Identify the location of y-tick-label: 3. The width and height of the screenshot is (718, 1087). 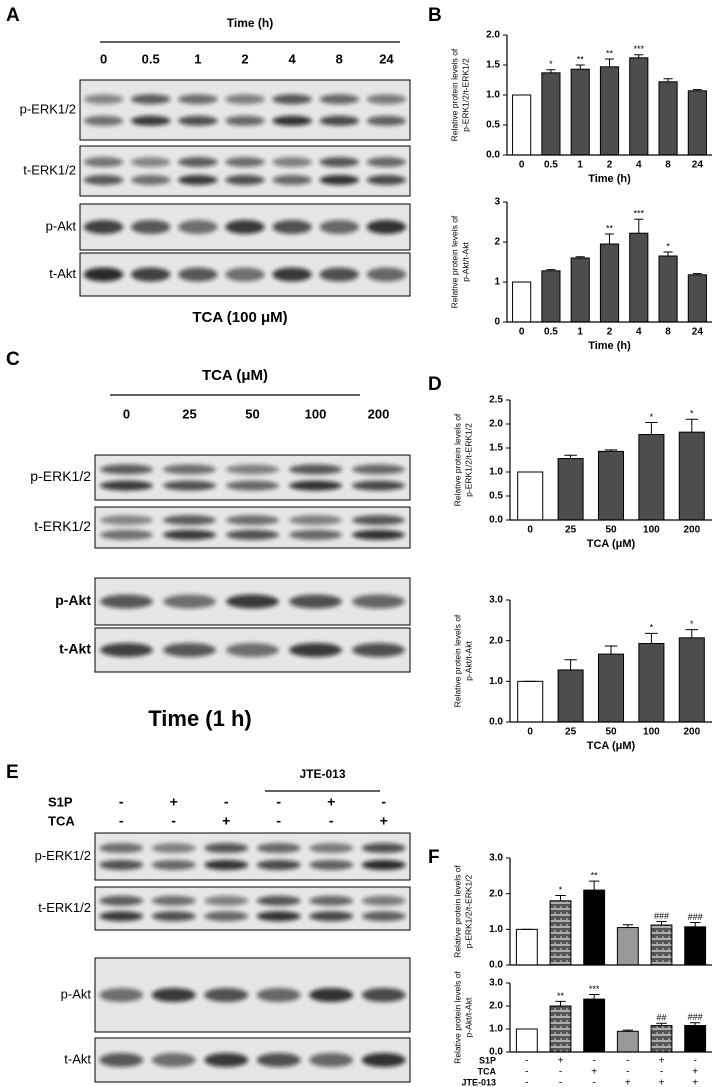
(497, 202).